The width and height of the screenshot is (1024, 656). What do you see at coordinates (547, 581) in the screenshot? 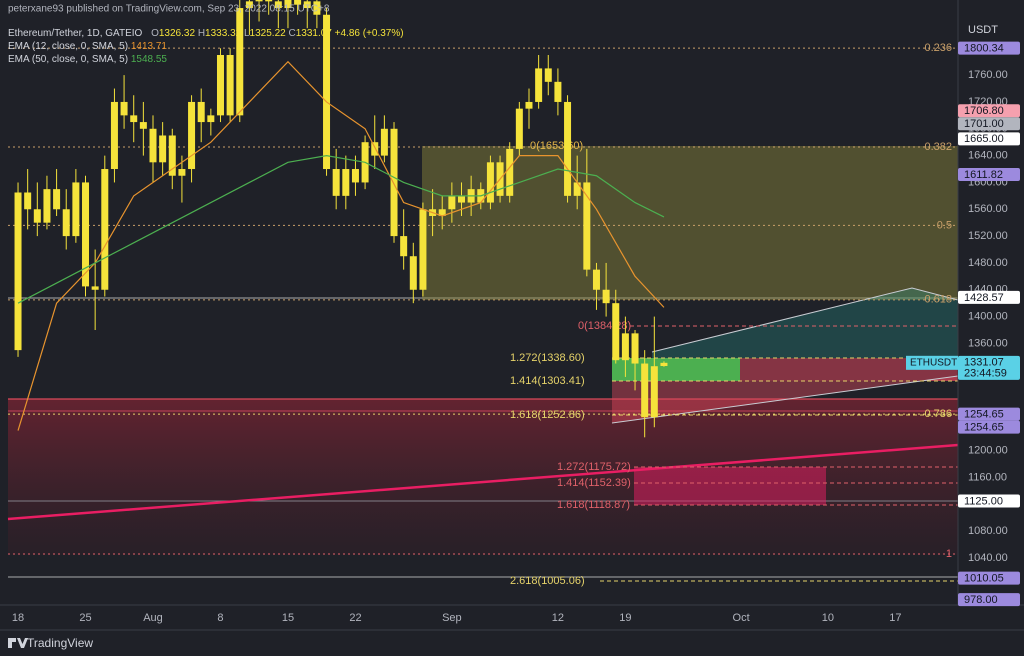
I see `annotation: 2.618(1005.06)` at bounding box center [547, 581].